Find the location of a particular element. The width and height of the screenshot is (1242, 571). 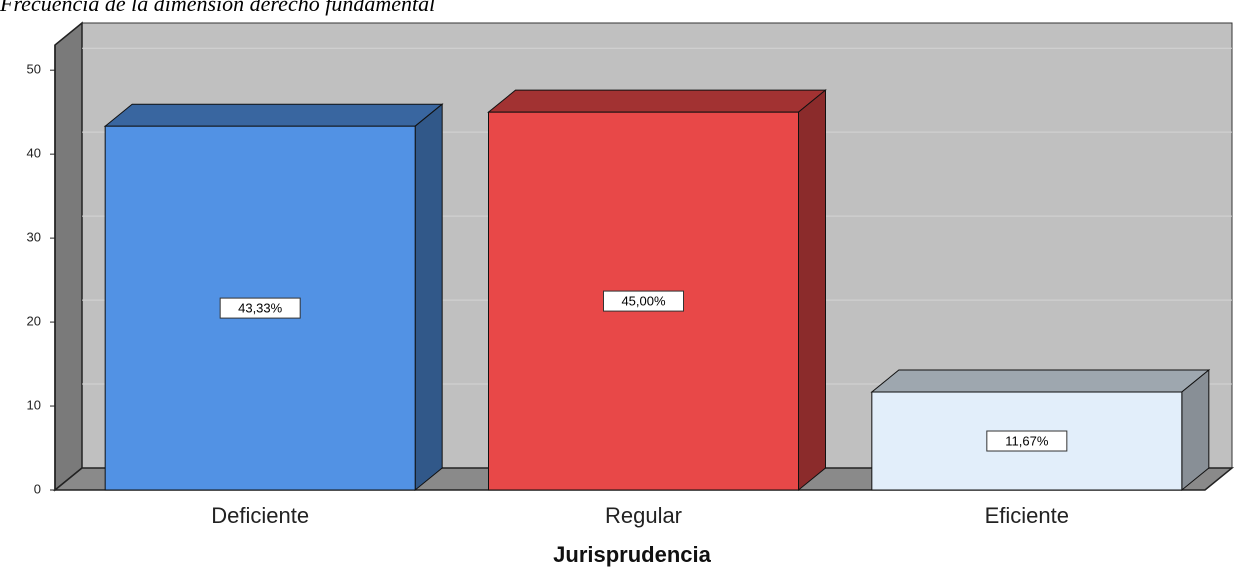

value-label: 45,00% is located at coordinates (643, 301).